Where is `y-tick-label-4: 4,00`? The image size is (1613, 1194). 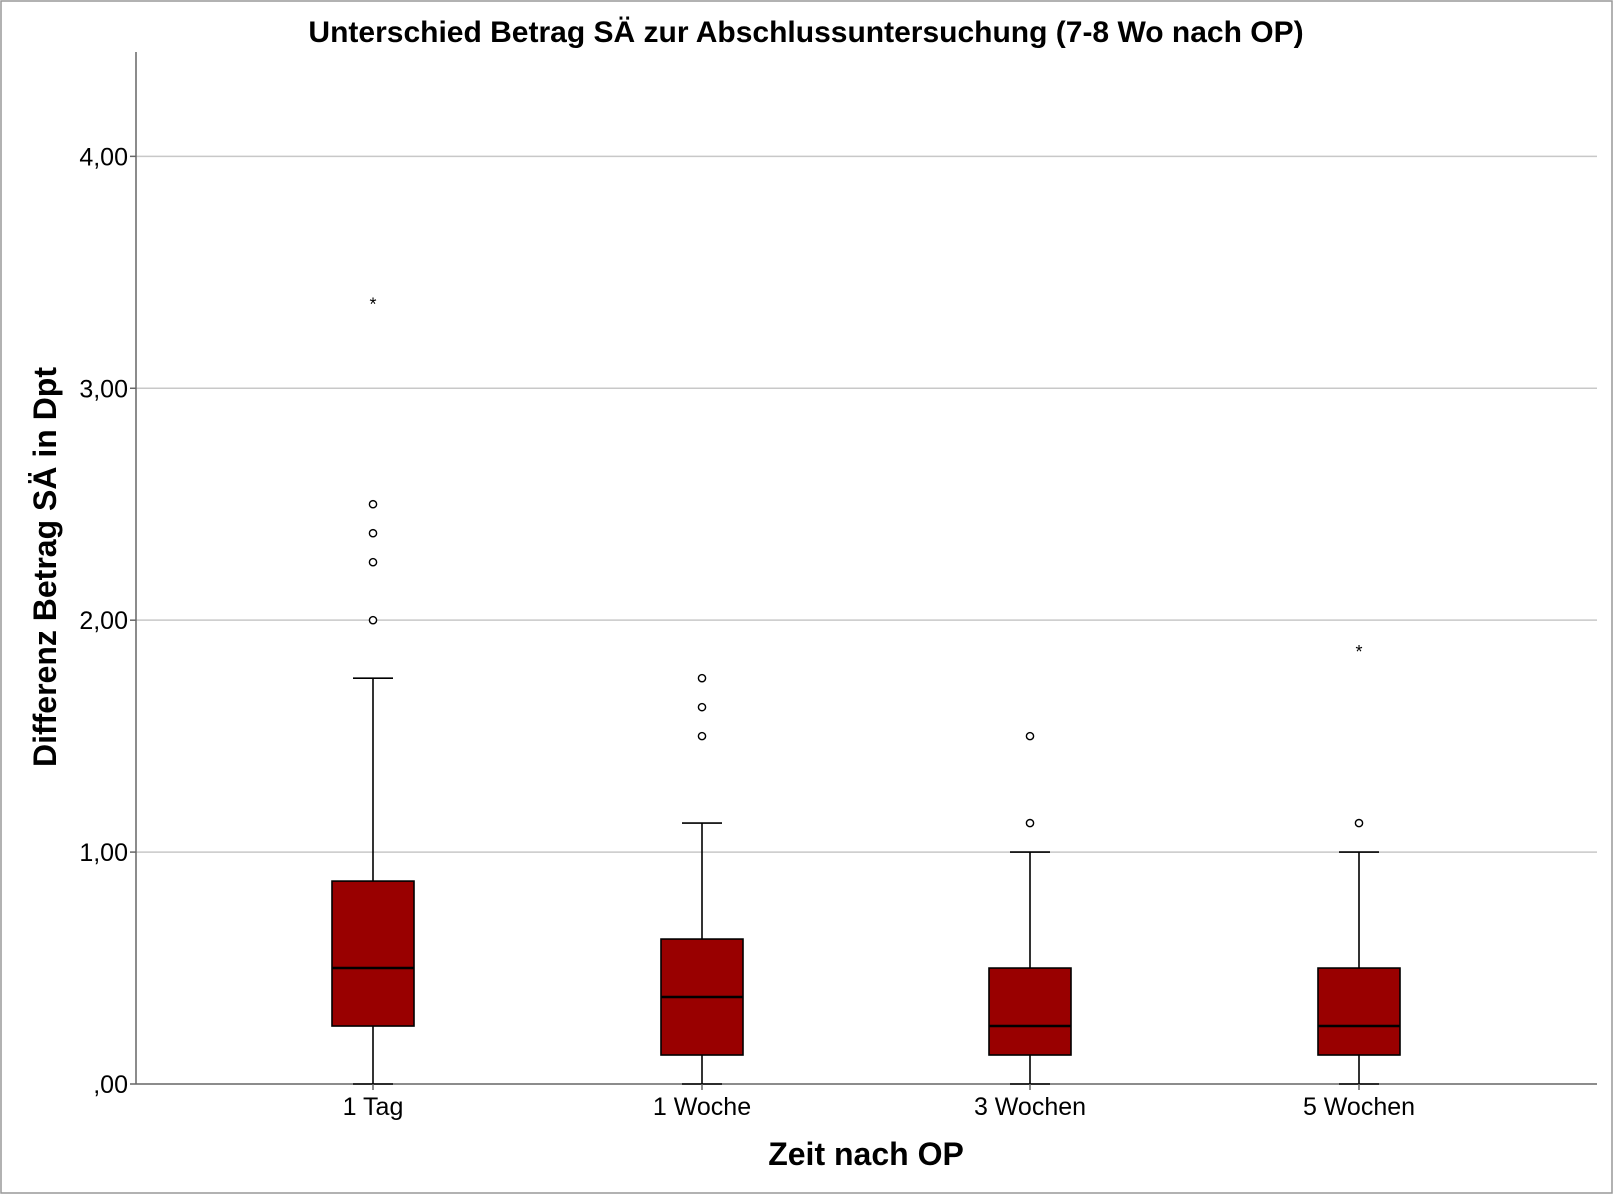 y-tick-label-4: 4,00 is located at coordinates (103, 157).